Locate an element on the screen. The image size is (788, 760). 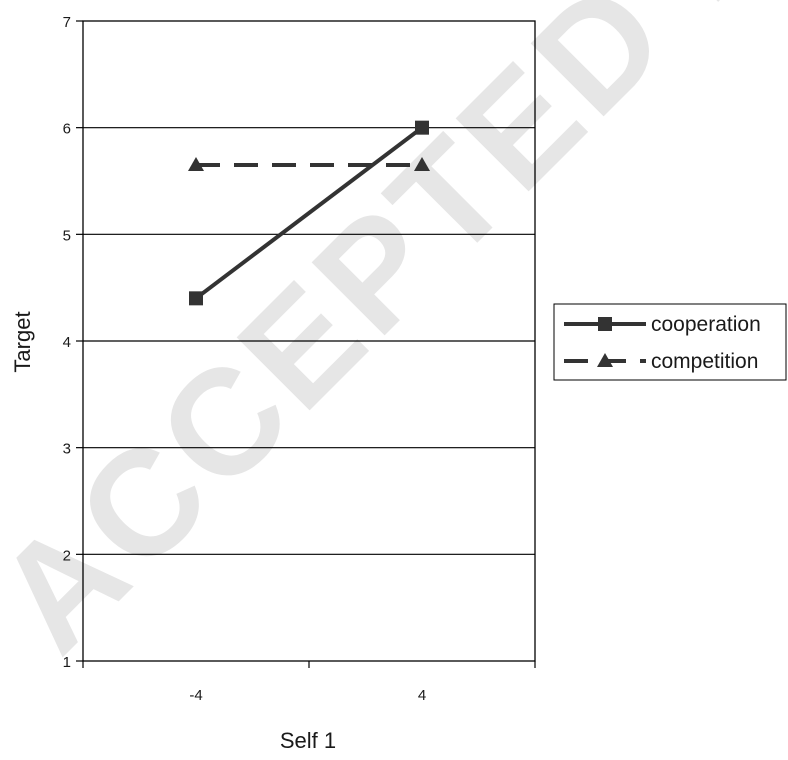
legend-label-cooperation: cooperation is located at coordinates (706, 324).